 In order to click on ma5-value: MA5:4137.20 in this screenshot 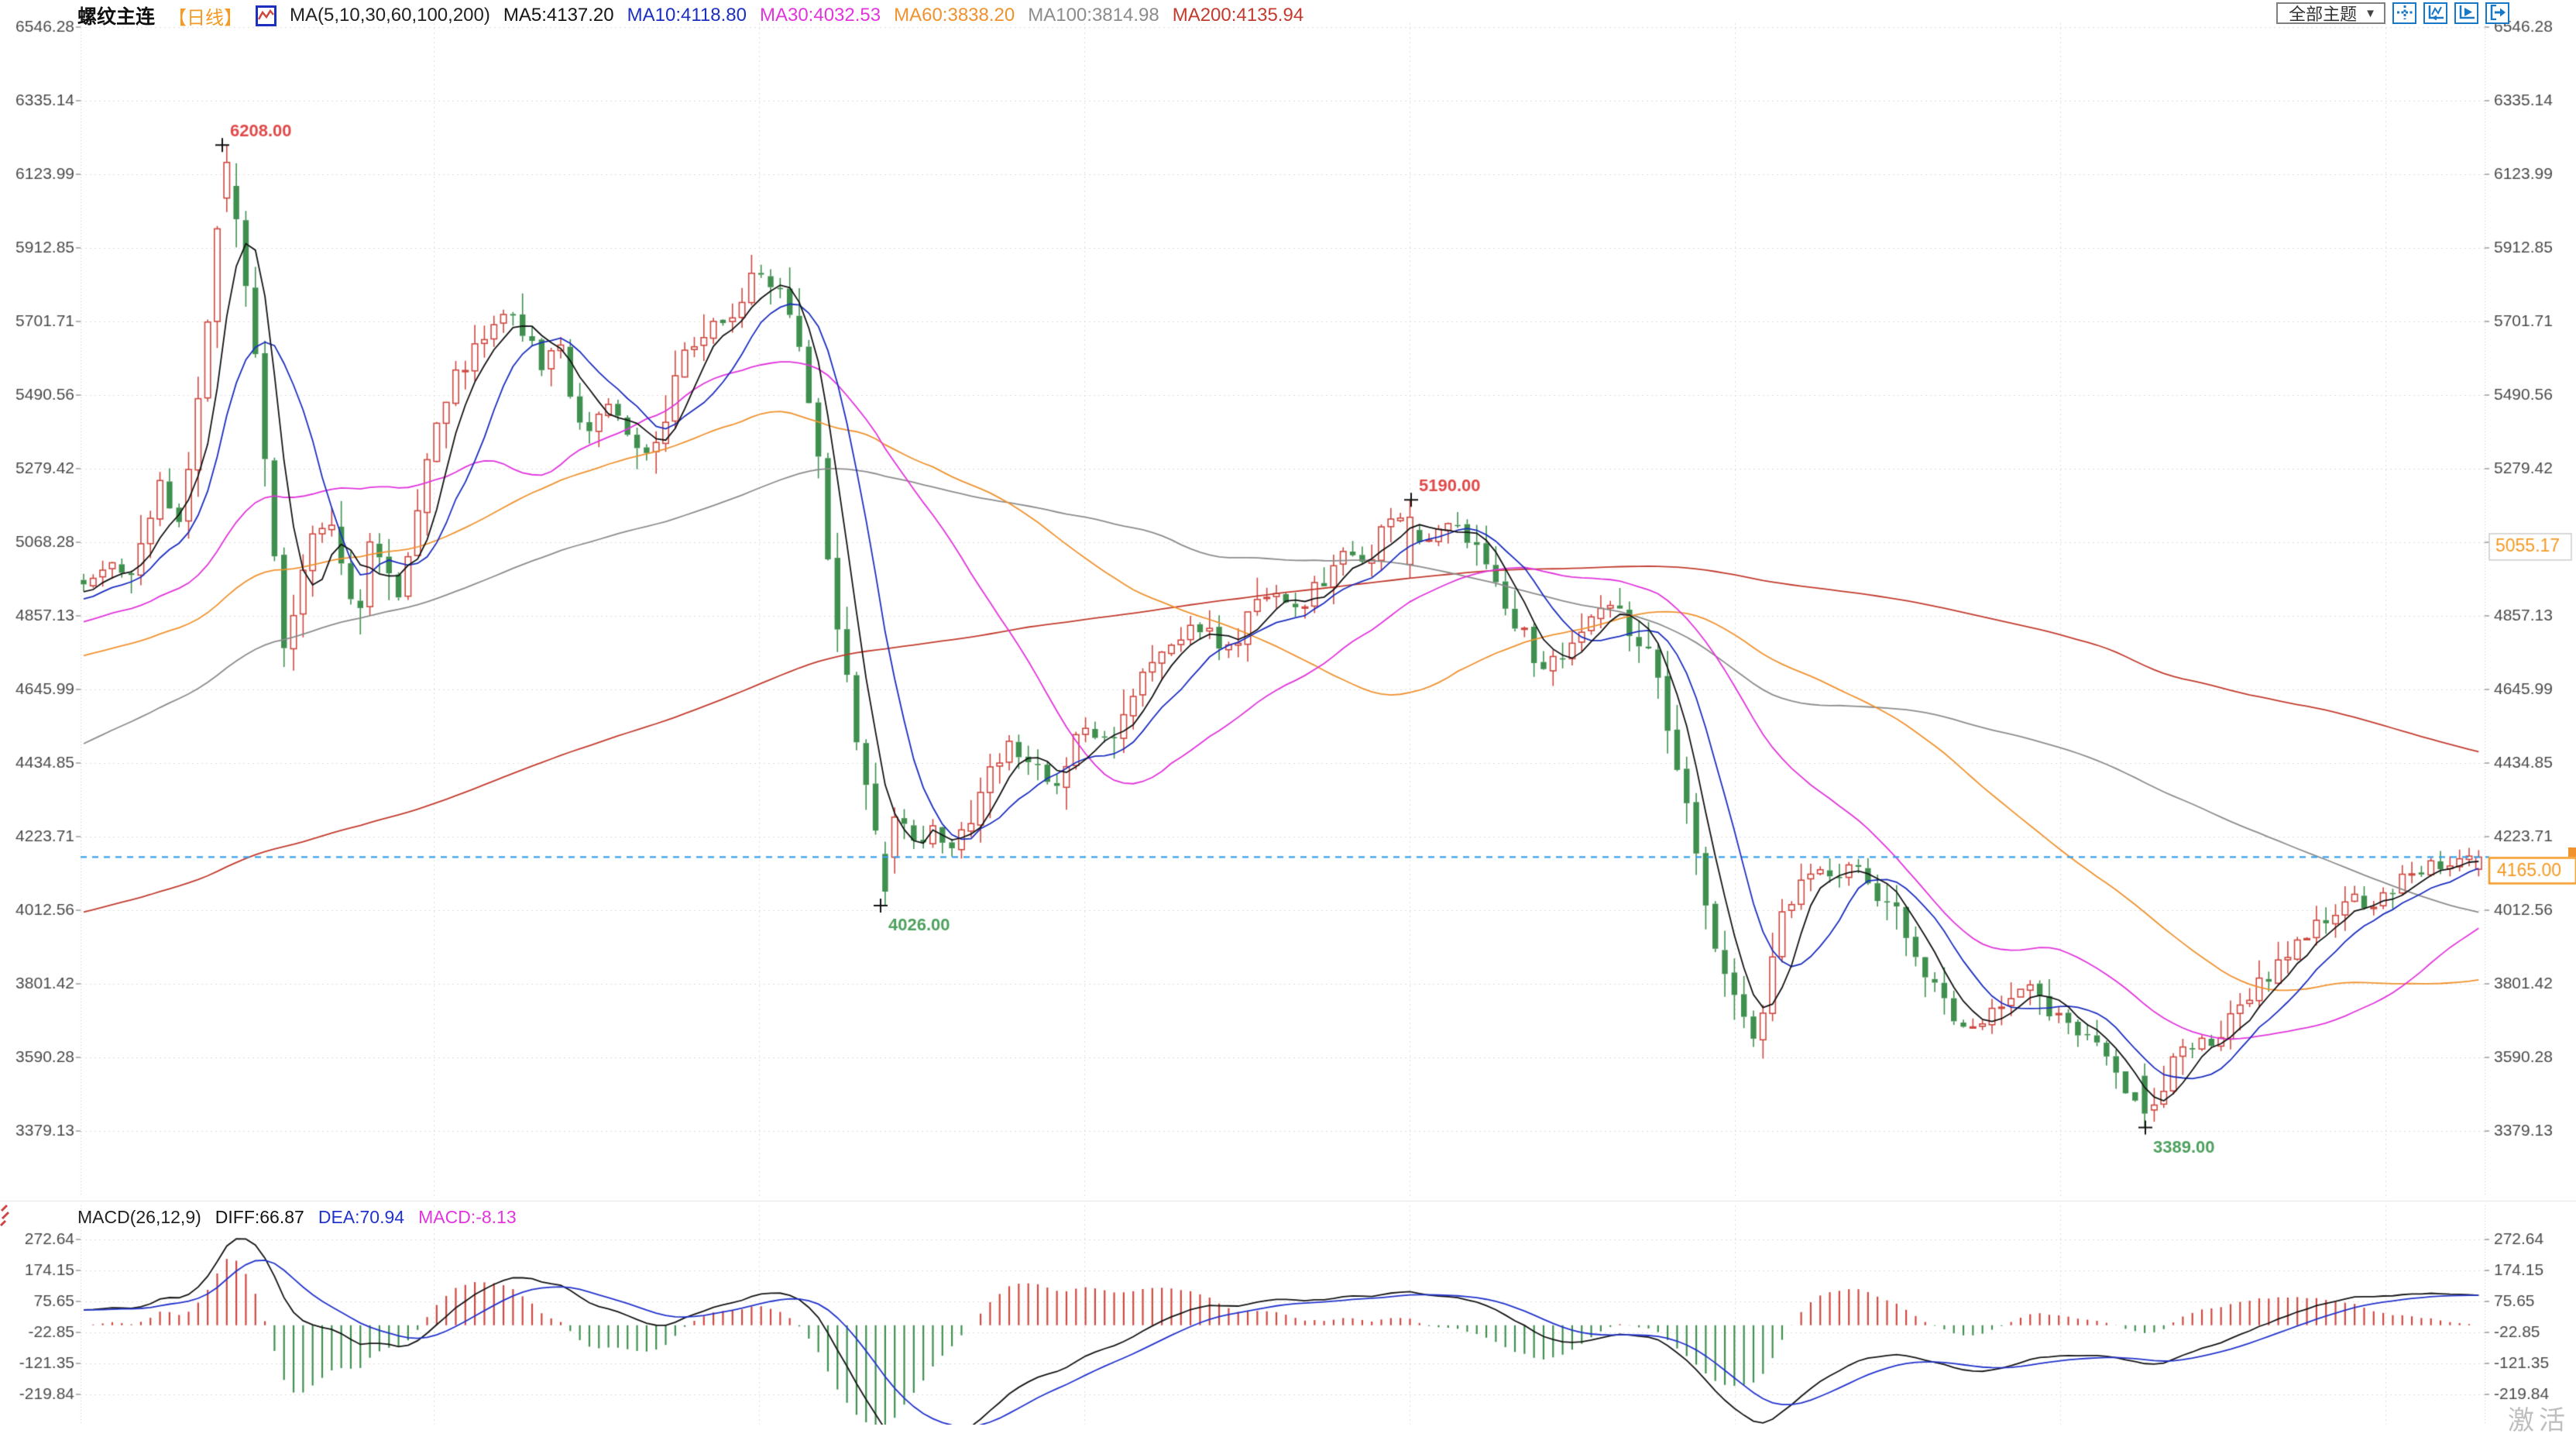, I will do `click(558, 15)`.